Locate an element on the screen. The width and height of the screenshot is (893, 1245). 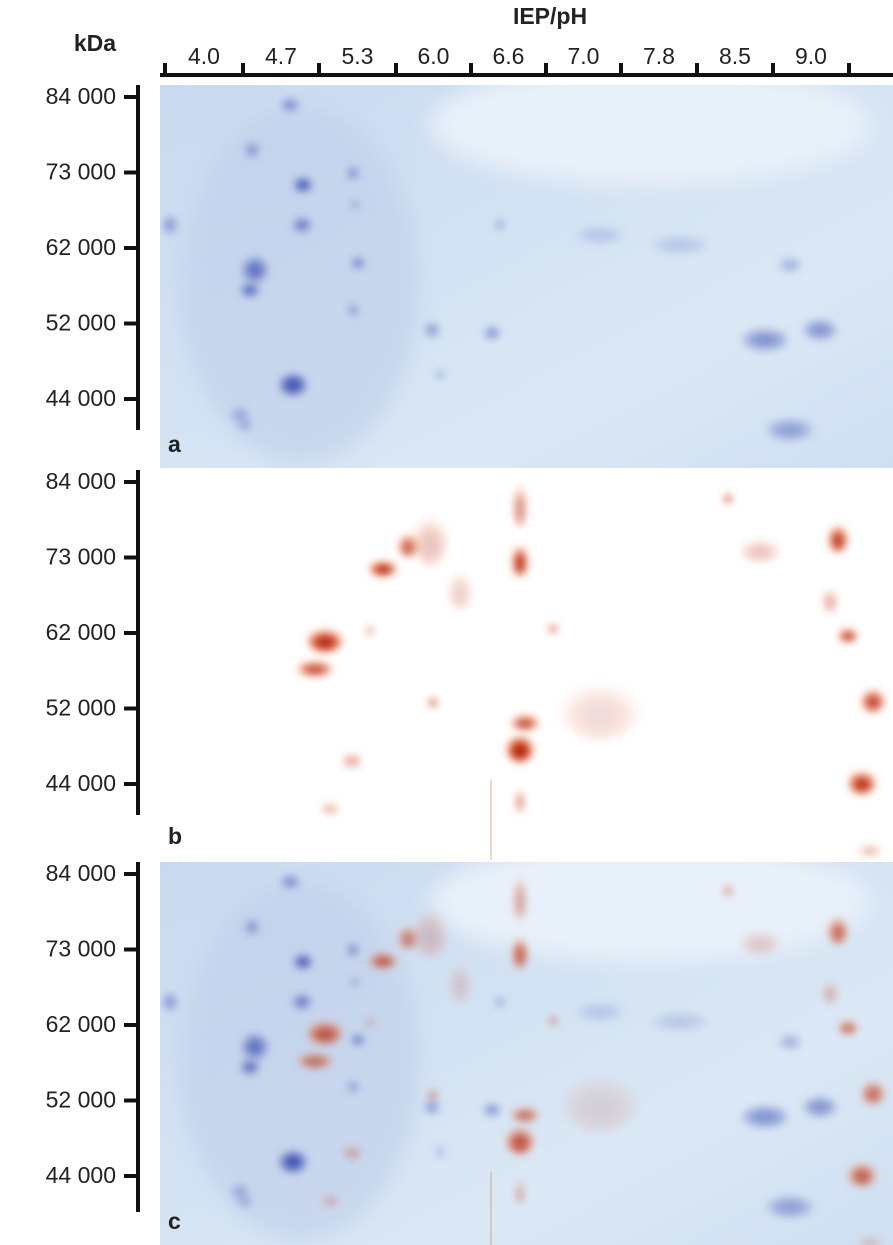
ph-label: 4.0 is located at coordinates (204, 56).